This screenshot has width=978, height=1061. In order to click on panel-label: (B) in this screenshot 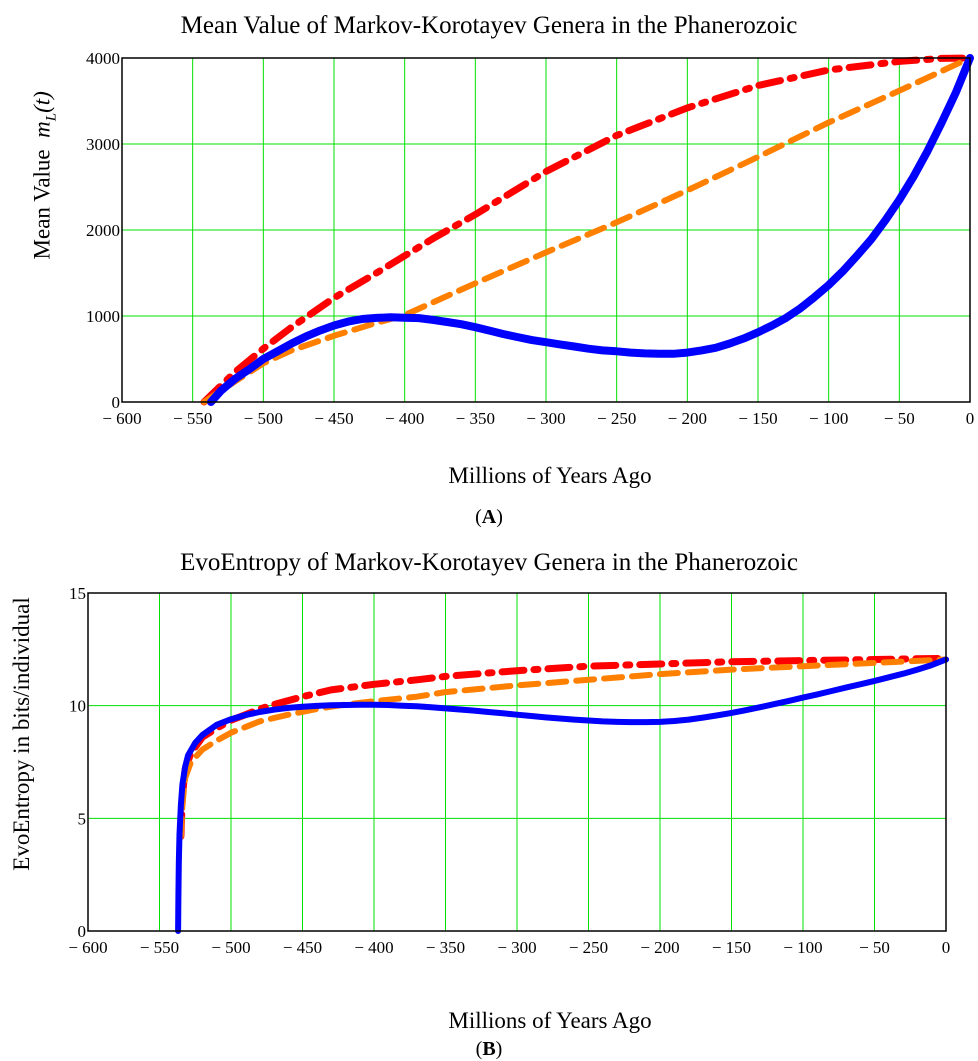, I will do `click(489, 1049)`.